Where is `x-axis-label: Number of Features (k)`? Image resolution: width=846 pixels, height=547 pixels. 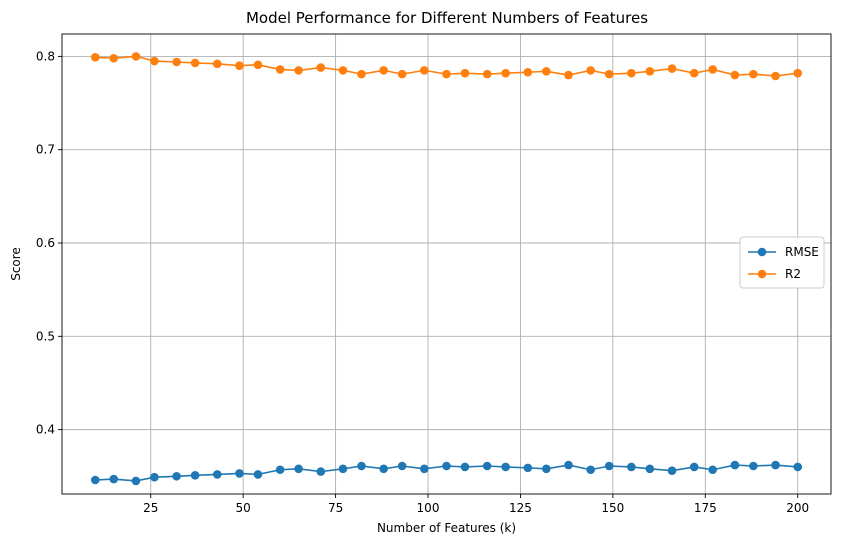 x-axis-label: Number of Features (k) is located at coordinates (446, 528).